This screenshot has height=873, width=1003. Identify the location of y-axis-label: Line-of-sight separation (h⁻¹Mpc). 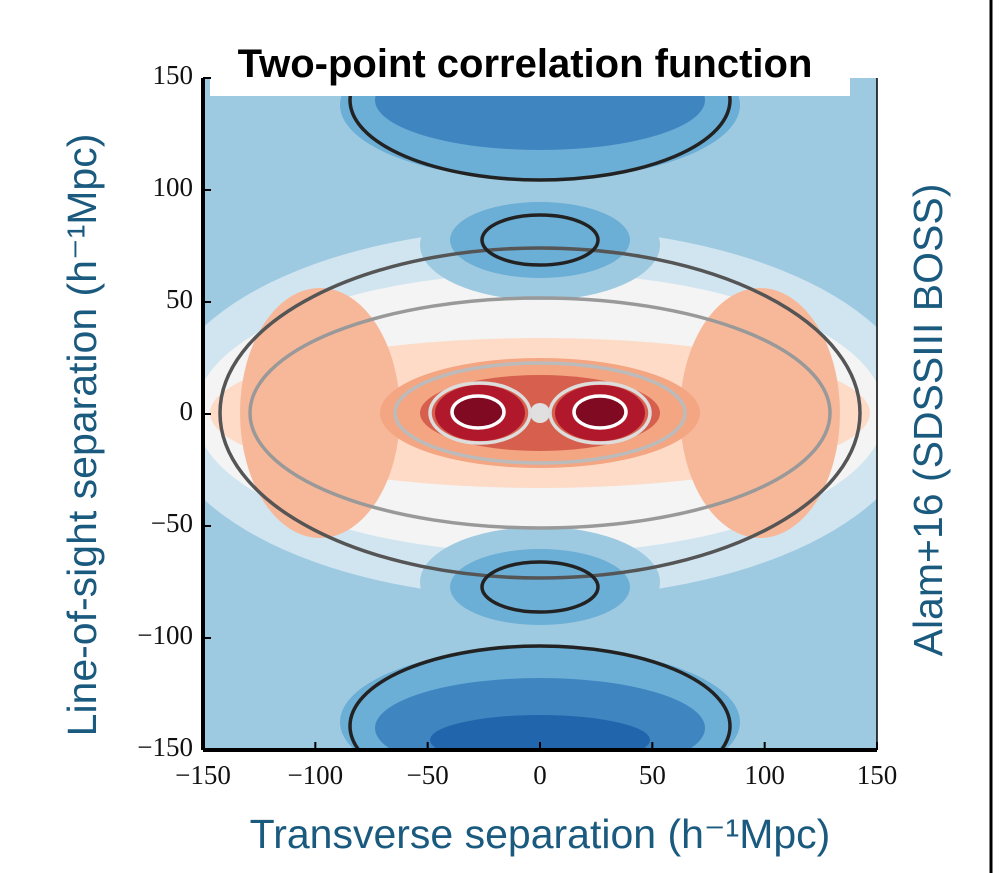
(82, 435).